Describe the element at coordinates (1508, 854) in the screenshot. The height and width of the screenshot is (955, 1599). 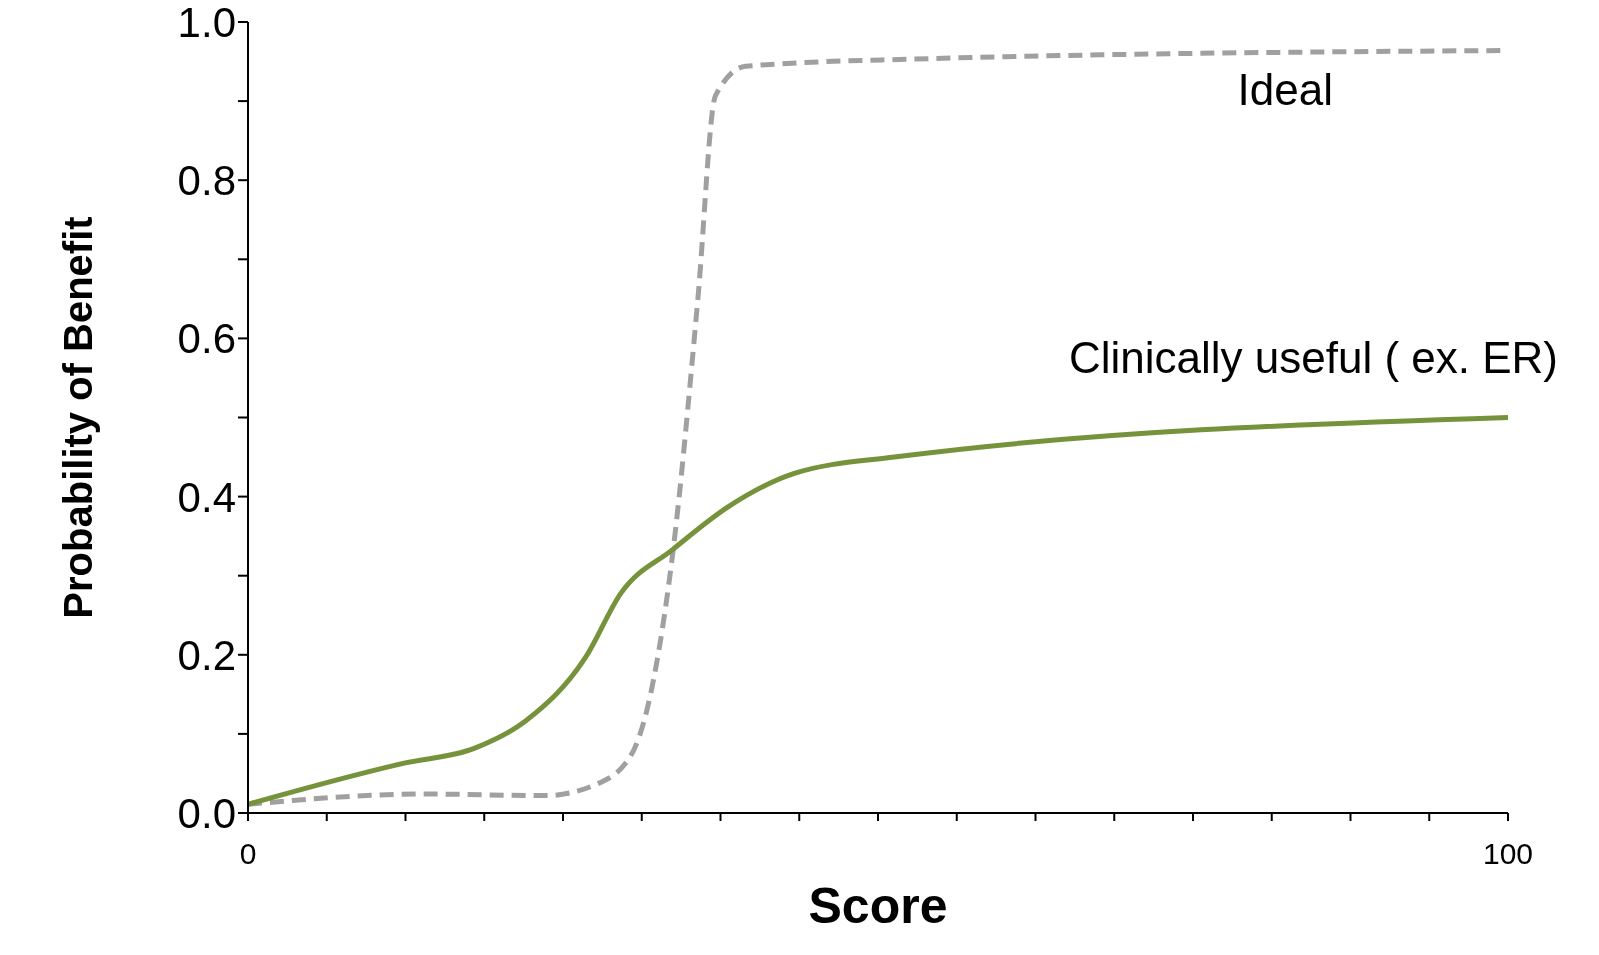
I see `x-tick-label: 100` at that location.